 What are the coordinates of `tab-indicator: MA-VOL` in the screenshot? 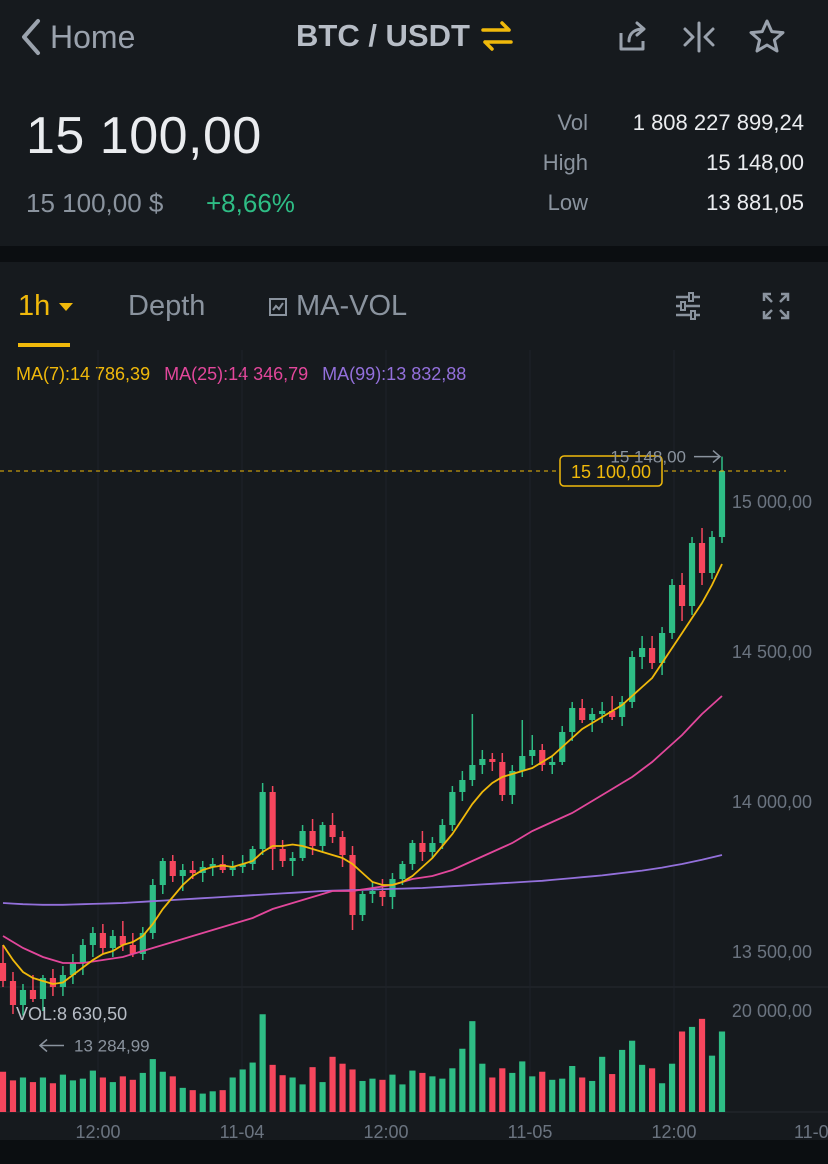 It's located at (337, 306).